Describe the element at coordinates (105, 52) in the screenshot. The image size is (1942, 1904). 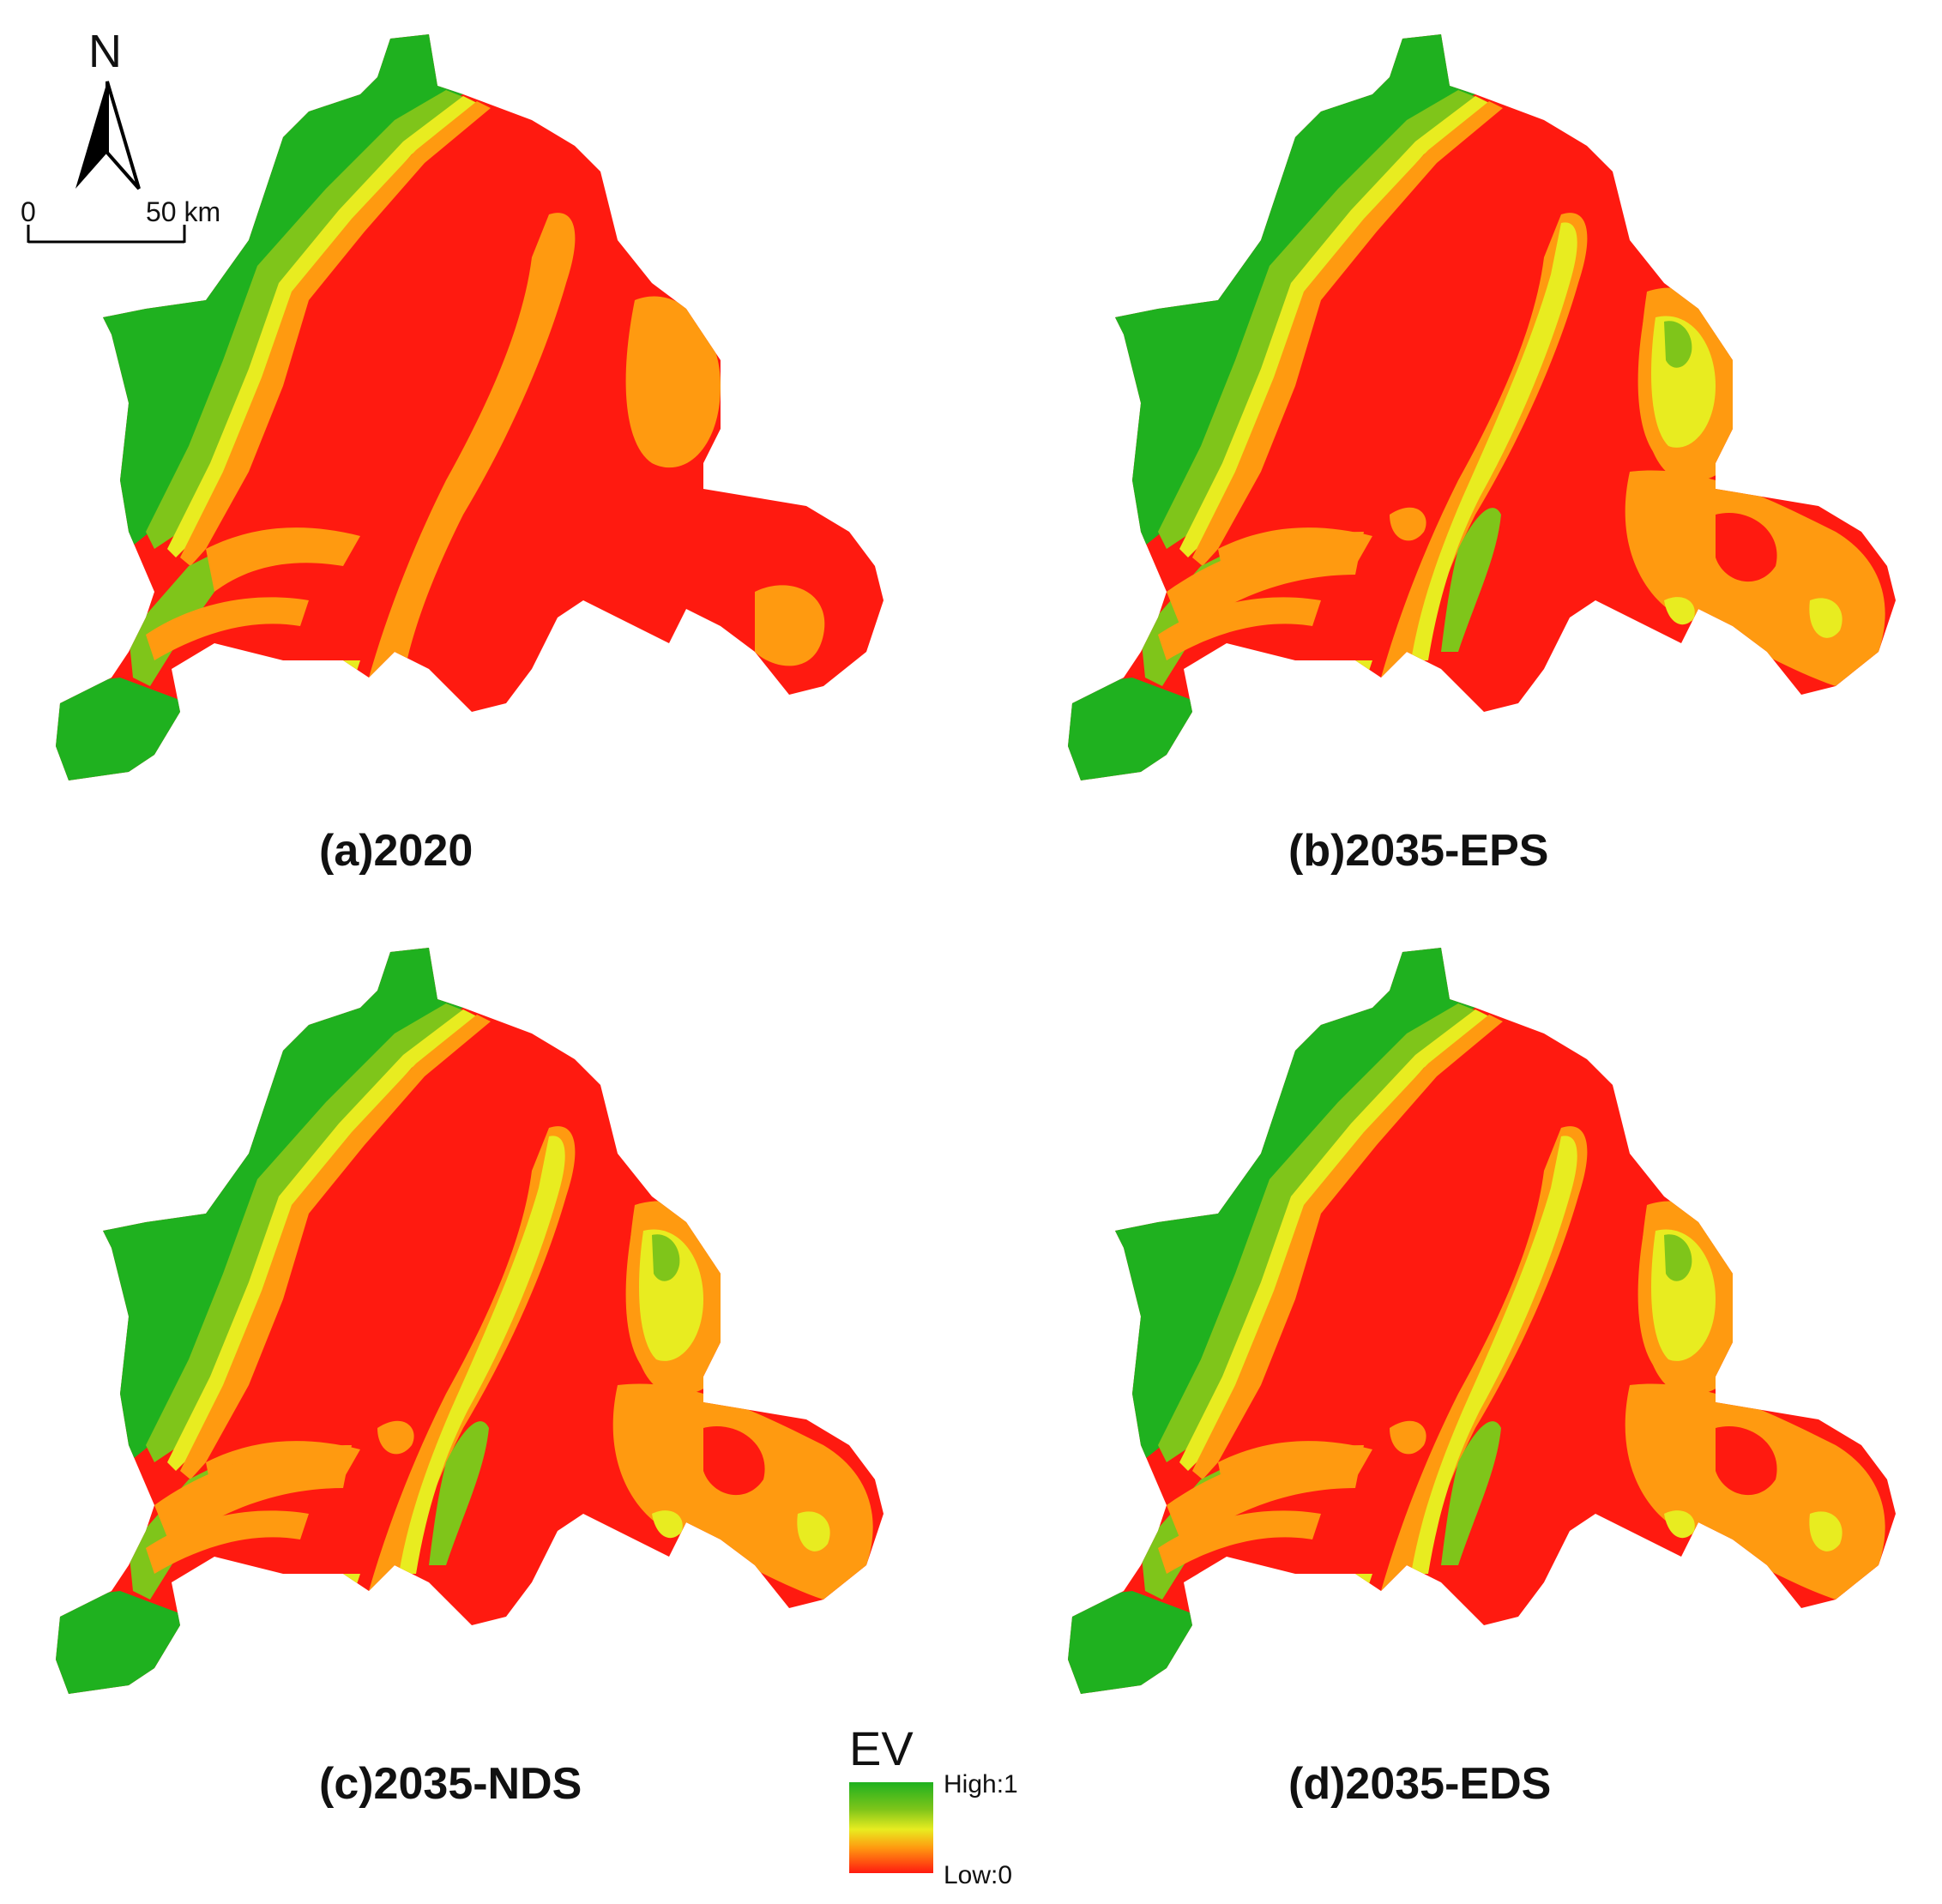
I see `north-label: N` at that location.